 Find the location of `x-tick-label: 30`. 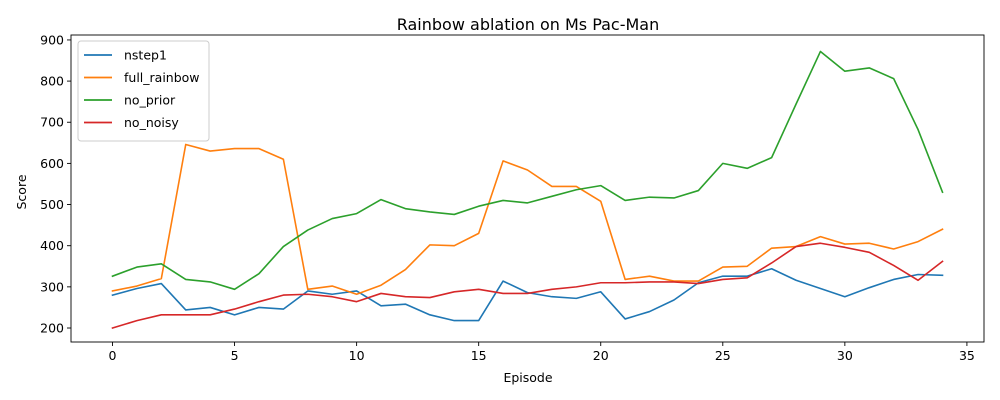

x-tick-label: 30 is located at coordinates (845, 355).